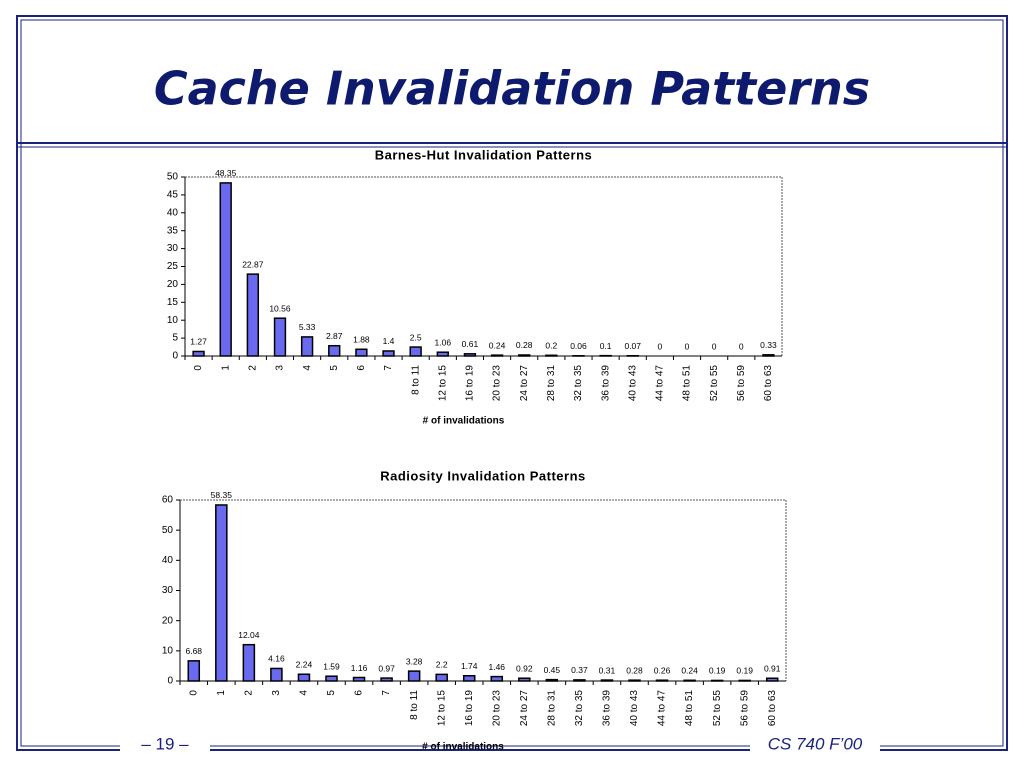 The width and height of the screenshot is (1024, 768). I want to click on y-tick-label: 25, so click(173, 266).